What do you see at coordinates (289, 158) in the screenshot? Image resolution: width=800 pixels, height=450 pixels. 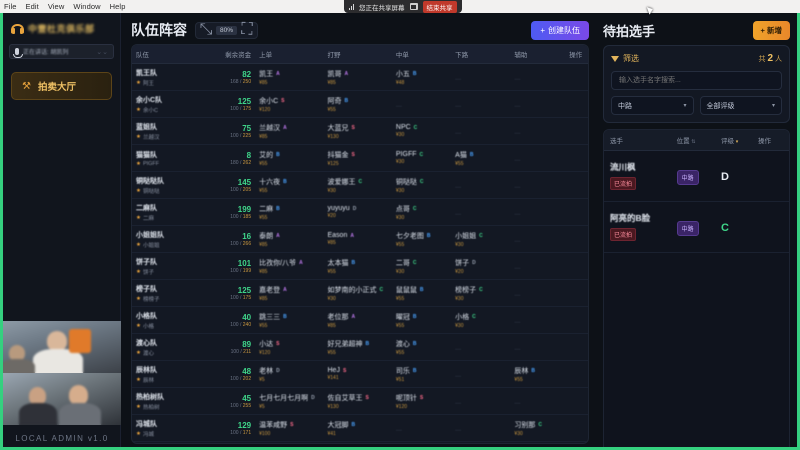 I see `slot-top: 艾的 B ¥55` at bounding box center [289, 158].